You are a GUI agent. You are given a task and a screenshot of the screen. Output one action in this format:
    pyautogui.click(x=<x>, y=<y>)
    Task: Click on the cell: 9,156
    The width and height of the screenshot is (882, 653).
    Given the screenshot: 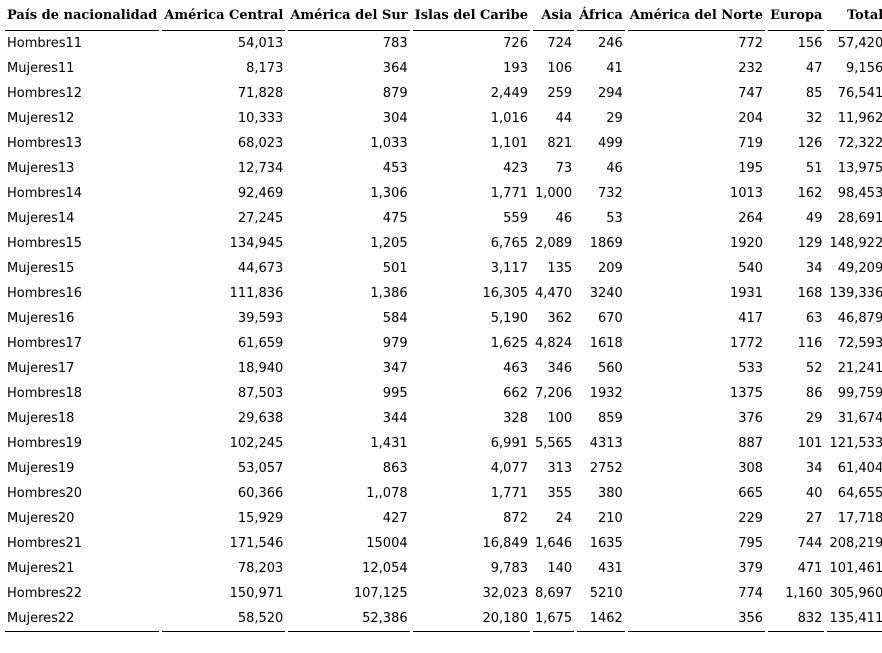 What is the action you would take?
    pyautogui.click(x=864, y=68)
    